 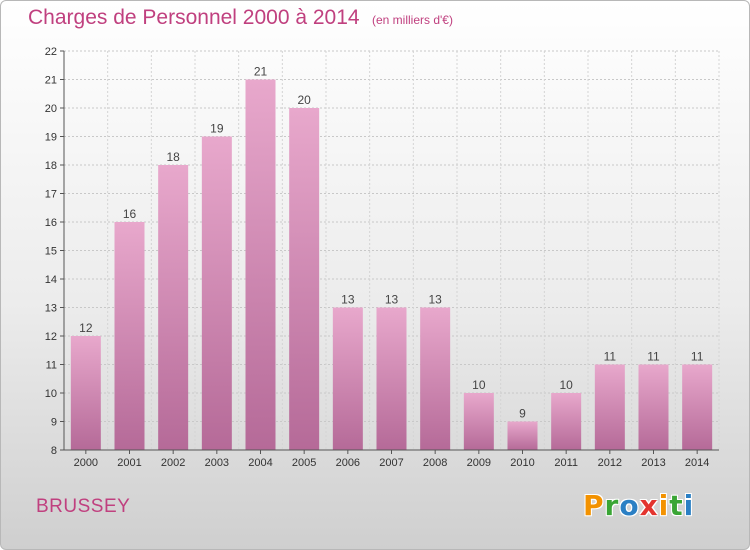 I want to click on y-tick-label: 18, so click(x=51, y=166).